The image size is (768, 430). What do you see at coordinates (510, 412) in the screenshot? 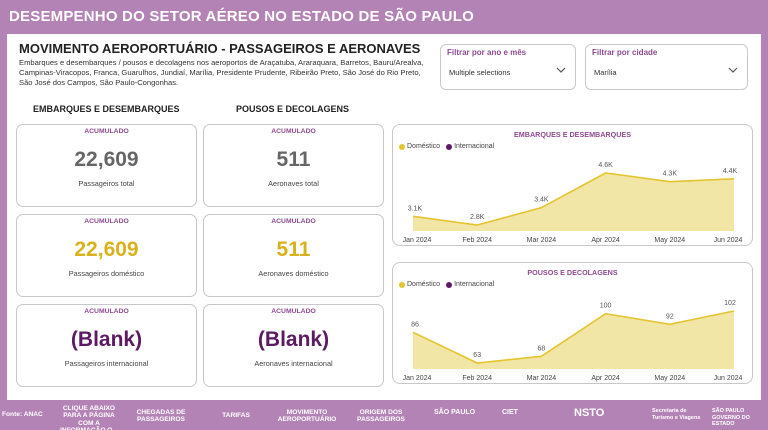
I see `logo-ciet: CIET` at bounding box center [510, 412].